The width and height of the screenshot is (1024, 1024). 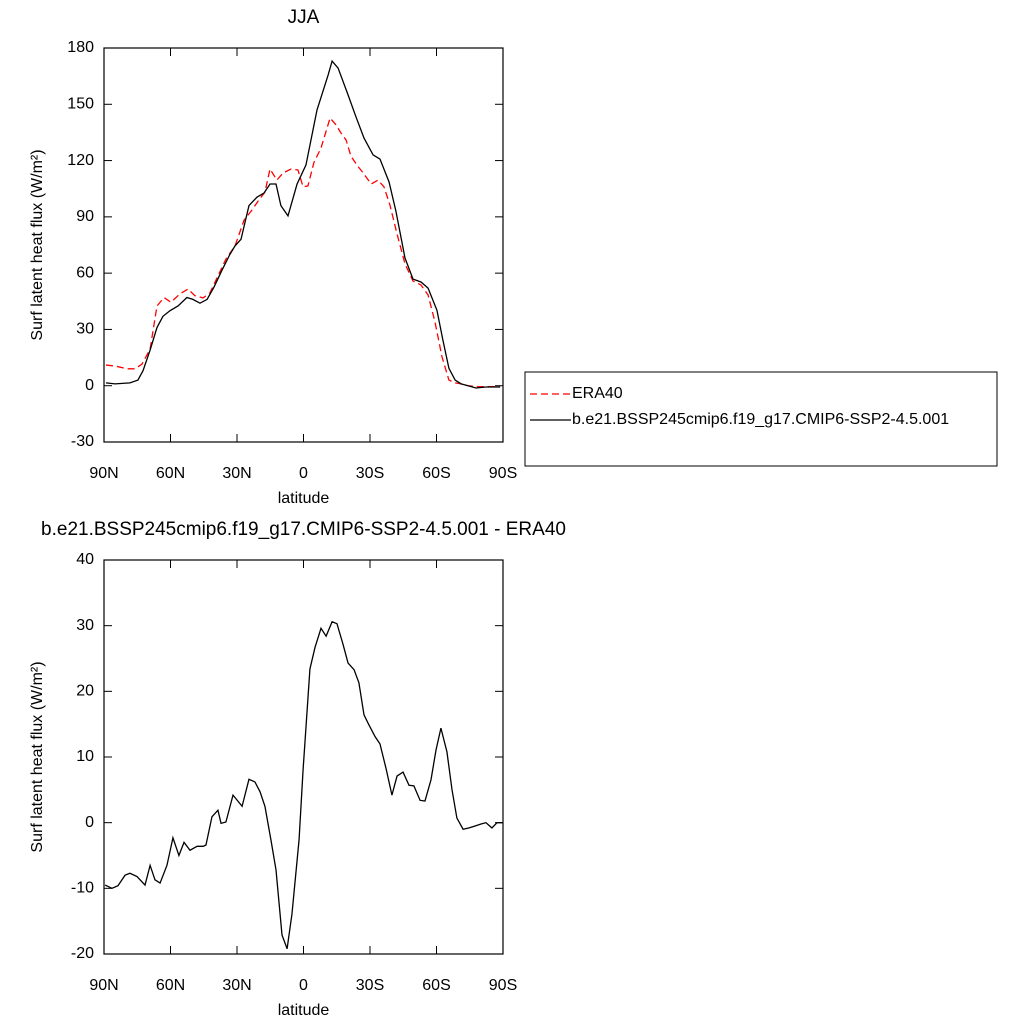 I want to click on y-tick-label: 20, so click(x=85, y=691).